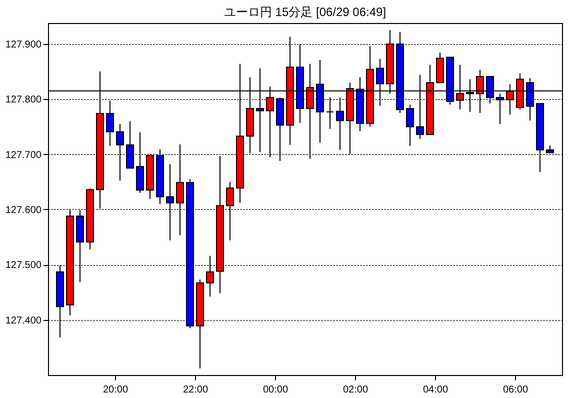  I want to click on y-tick-label: 127.900, so click(23, 44).